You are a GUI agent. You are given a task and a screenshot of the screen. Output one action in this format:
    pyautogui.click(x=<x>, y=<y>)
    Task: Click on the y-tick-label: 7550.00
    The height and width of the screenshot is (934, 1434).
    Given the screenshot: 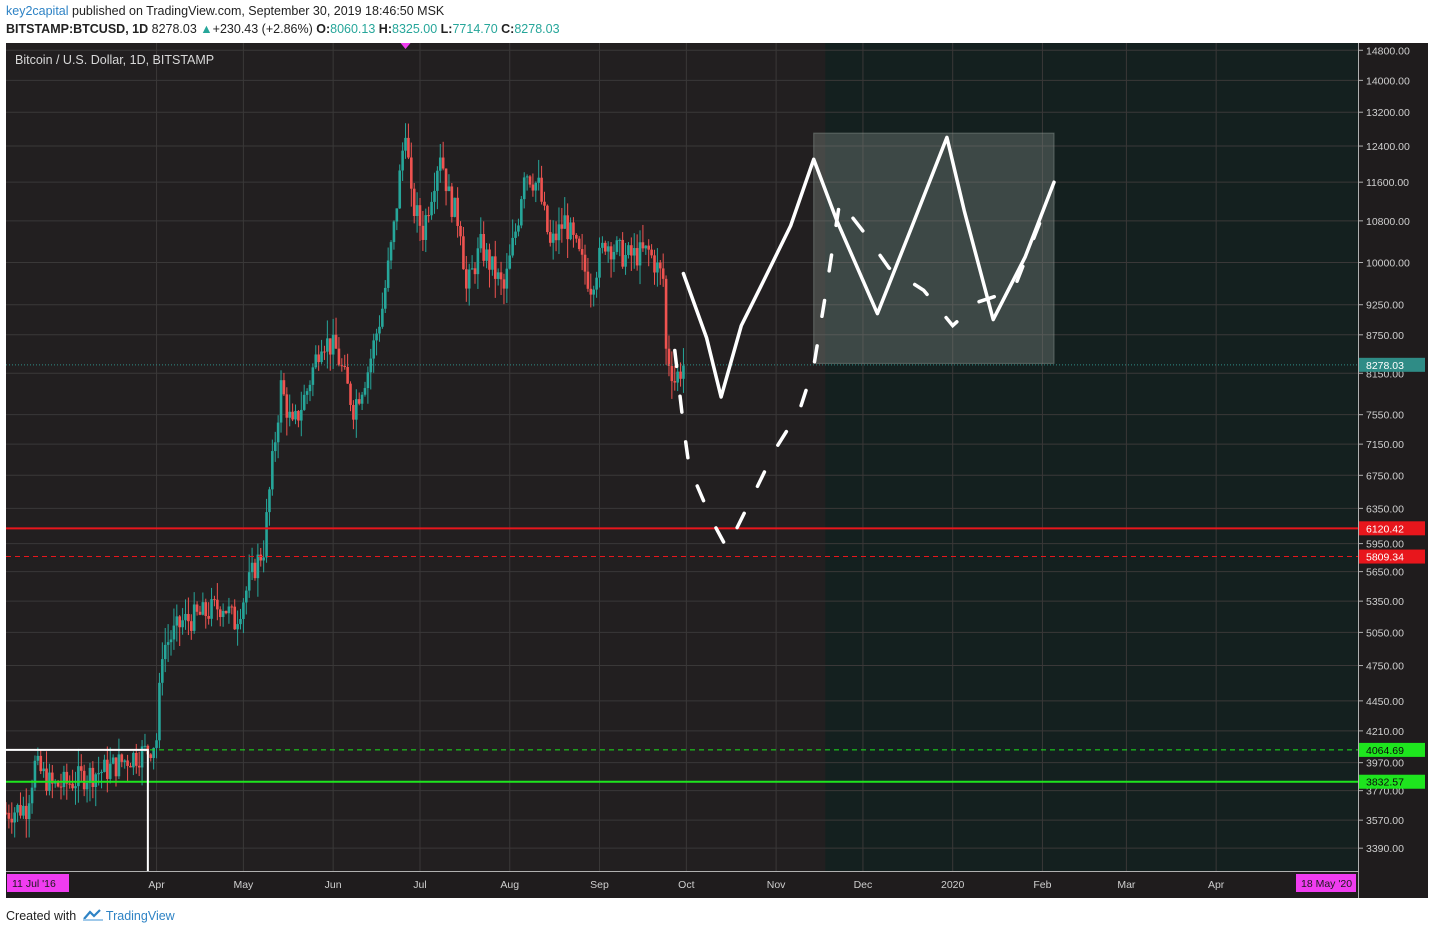 What is the action you would take?
    pyautogui.click(x=1385, y=416)
    